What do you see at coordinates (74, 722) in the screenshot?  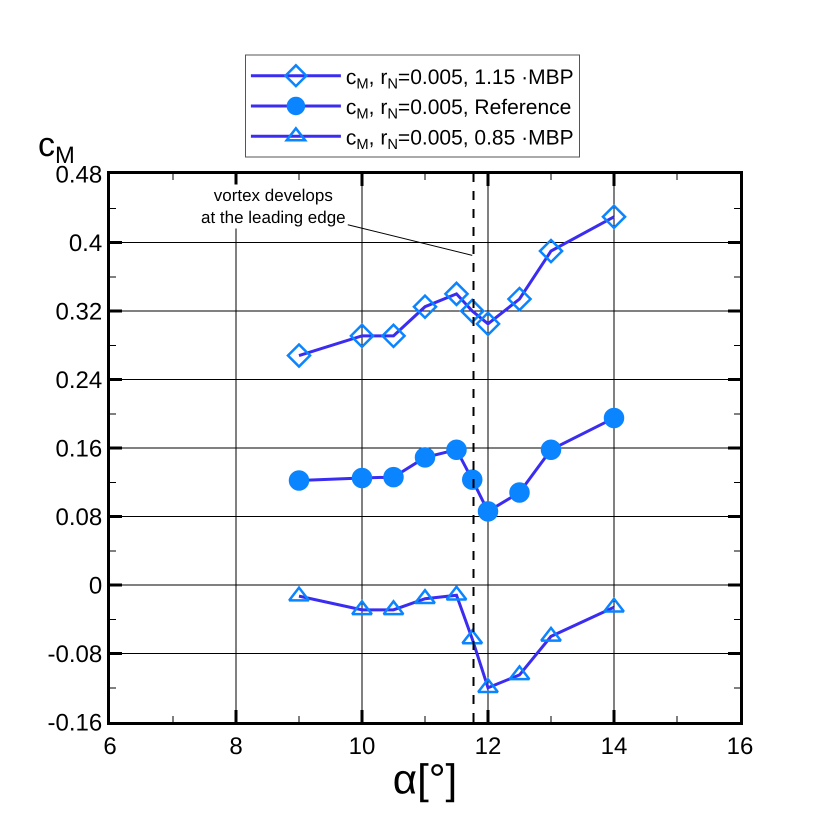 I see `y-tick-label: -0.16` at bounding box center [74, 722].